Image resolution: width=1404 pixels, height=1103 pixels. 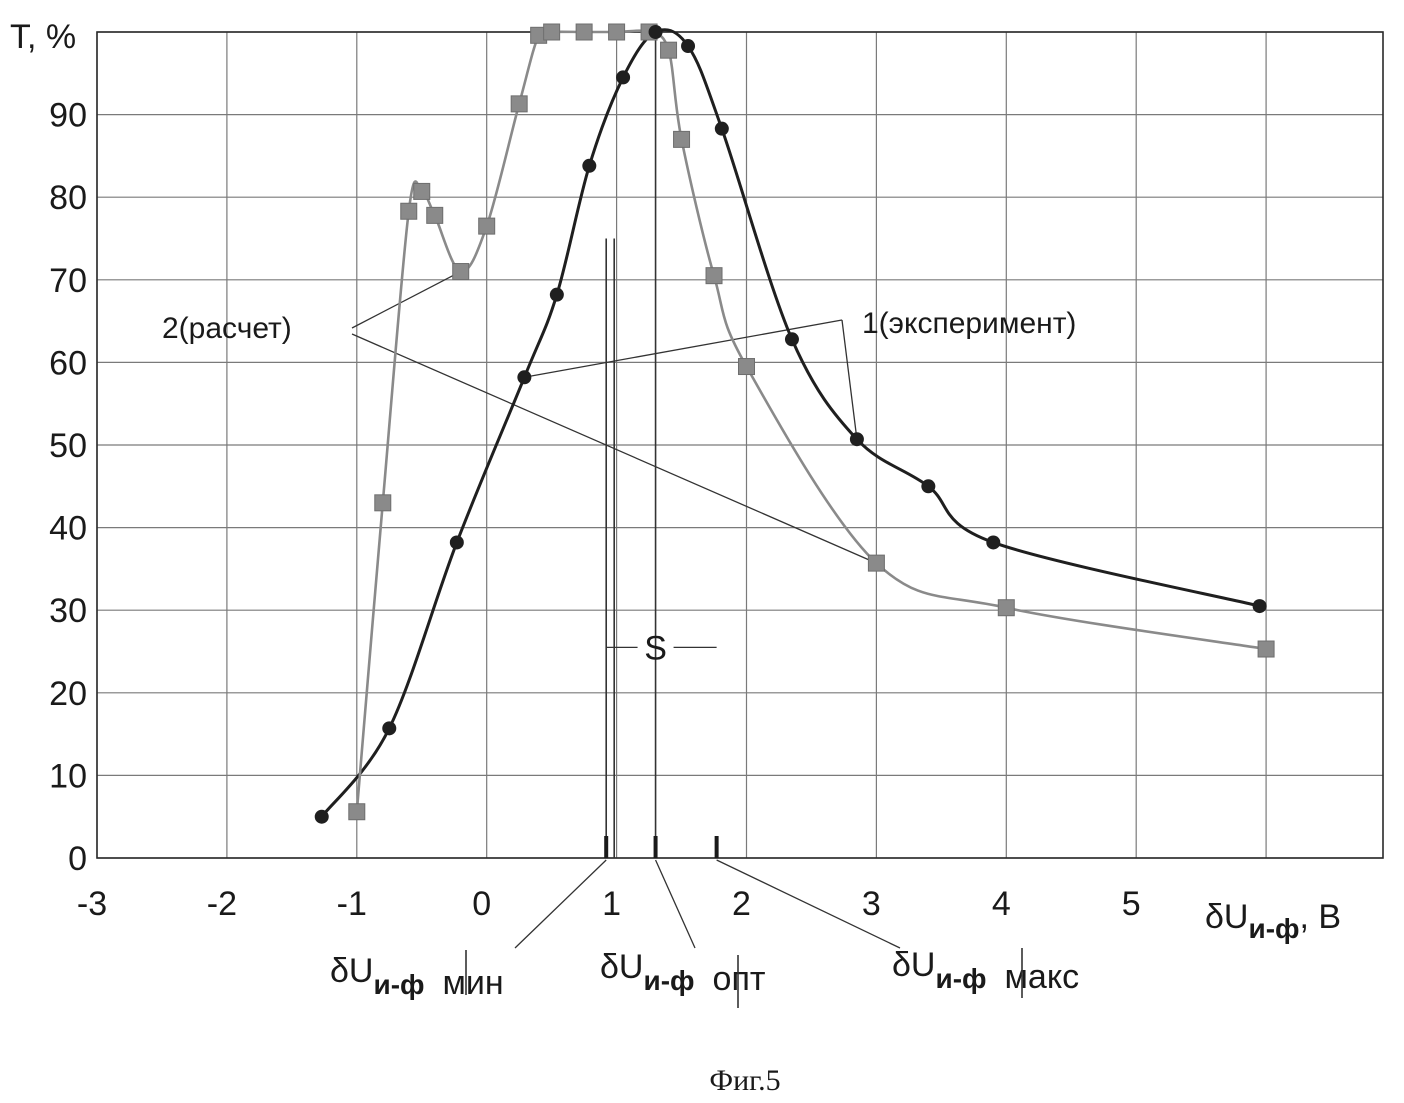 I want to click on marker-label-opt-sub: и-ф, so click(x=668, y=980).